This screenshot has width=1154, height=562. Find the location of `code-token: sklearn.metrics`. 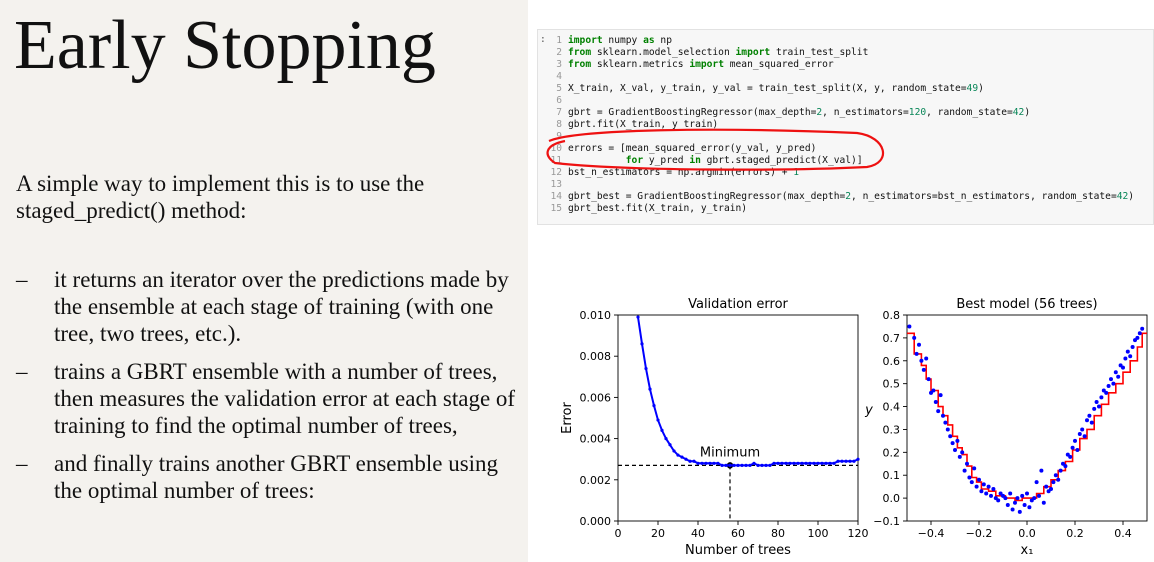

code-token: sklearn.metrics is located at coordinates (640, 64).